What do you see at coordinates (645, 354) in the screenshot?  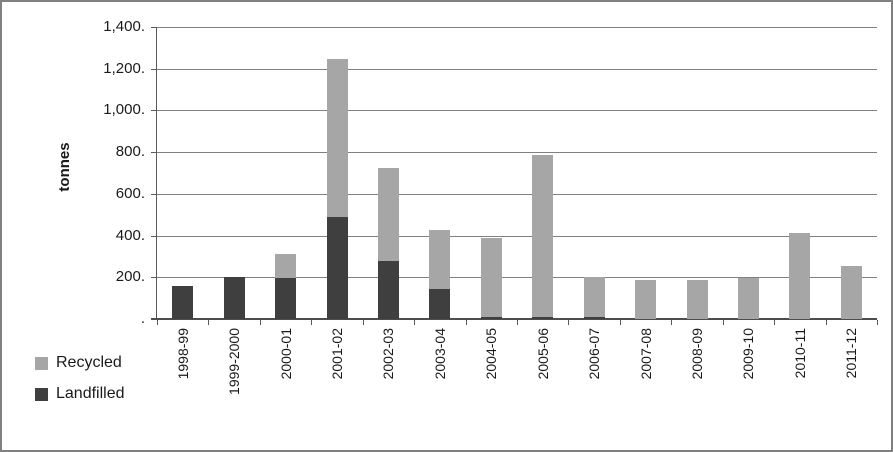 I see `x-tick-label: 2007-08` at bounding box center [645, 354].